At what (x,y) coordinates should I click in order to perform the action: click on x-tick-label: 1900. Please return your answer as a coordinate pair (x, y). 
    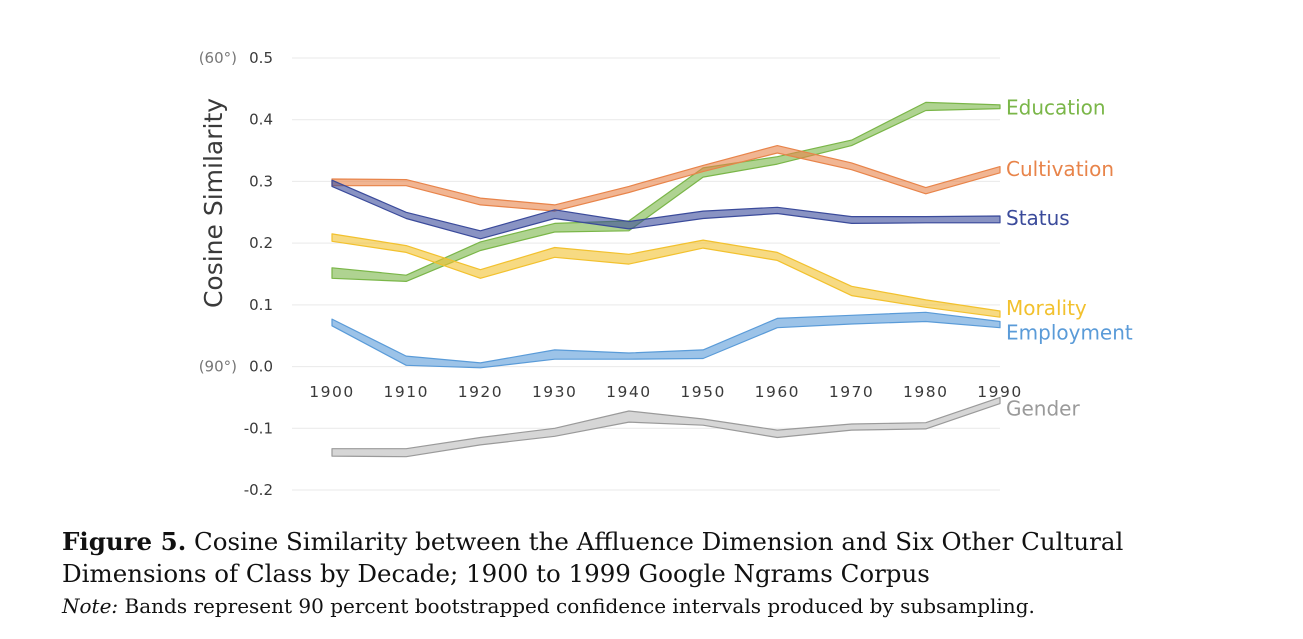
    Looking at the image, I should click on (331, 392).